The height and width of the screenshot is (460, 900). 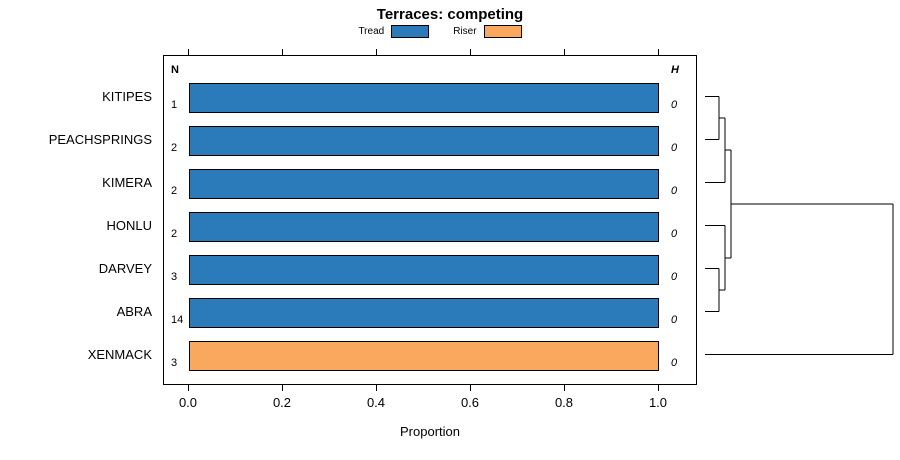 What do you see at coordinates (424, 355) in the screenshot?
I see `bar-riser` at bounding box center [424, 355].